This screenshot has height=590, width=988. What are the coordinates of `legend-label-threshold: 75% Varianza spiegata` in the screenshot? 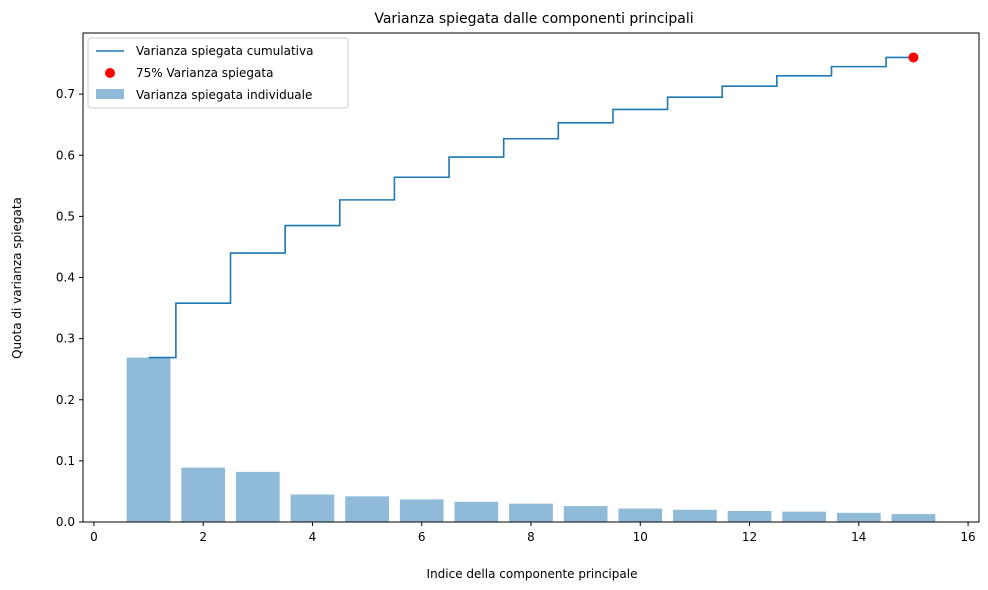 It's located at (204, 73).